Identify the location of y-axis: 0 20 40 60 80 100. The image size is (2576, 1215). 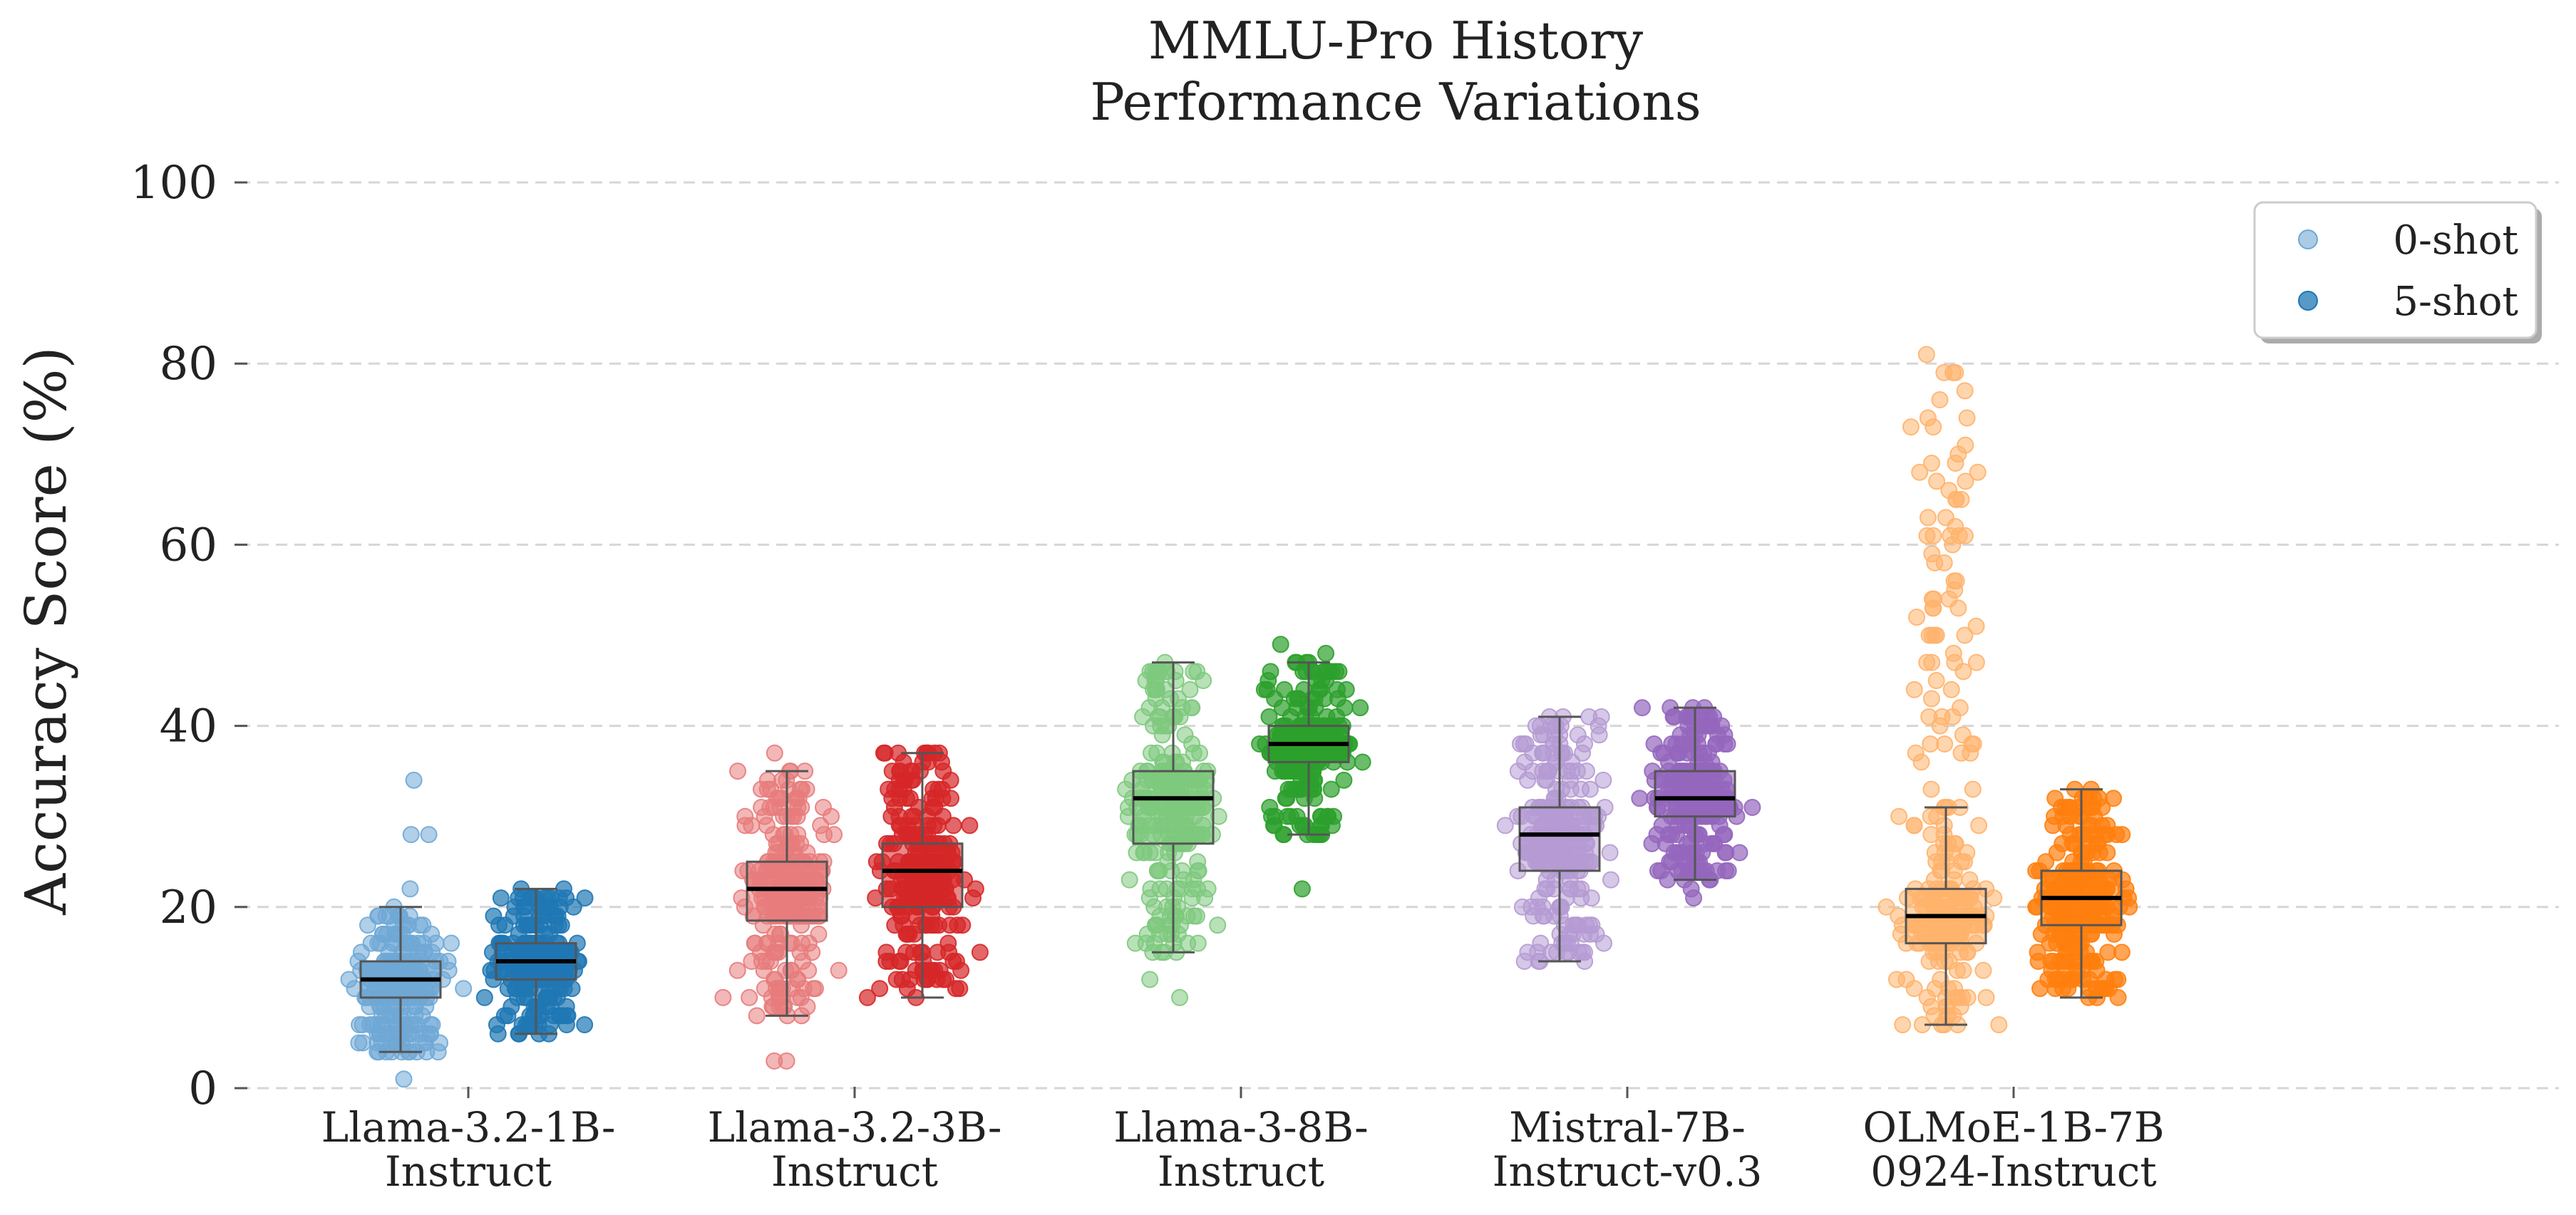
(188, 636).